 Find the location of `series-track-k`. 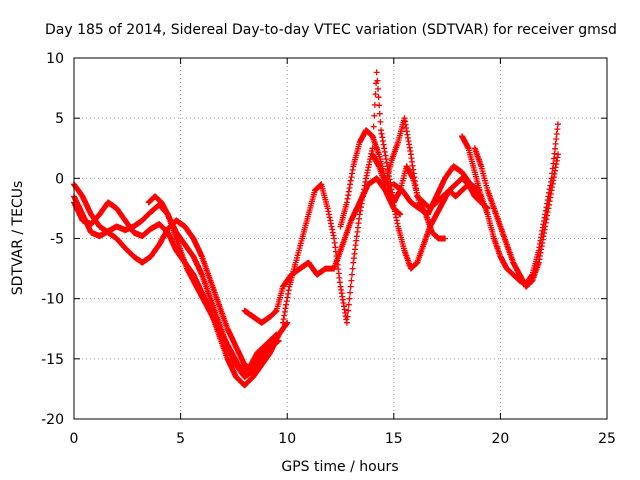

series-track-k is located at coordinates (436, 190).